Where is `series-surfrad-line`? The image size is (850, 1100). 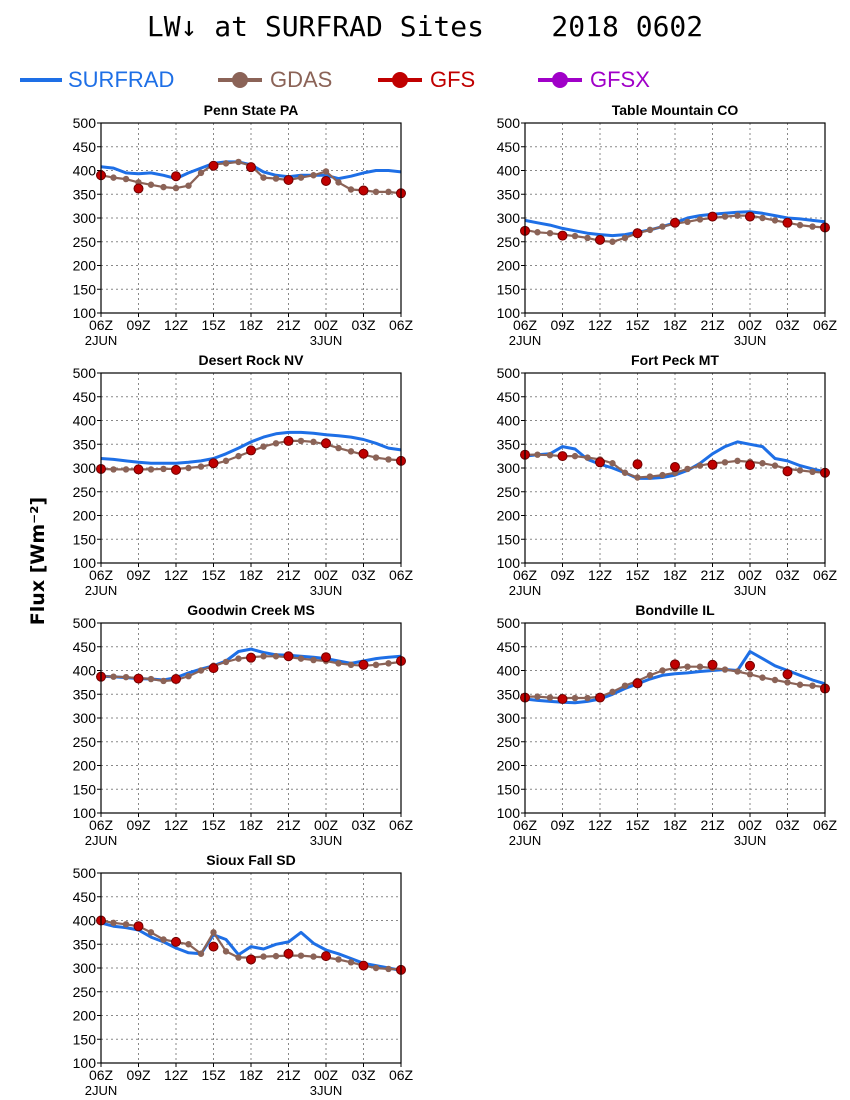
series-surfrad-line is located at coordinates (251, 447).